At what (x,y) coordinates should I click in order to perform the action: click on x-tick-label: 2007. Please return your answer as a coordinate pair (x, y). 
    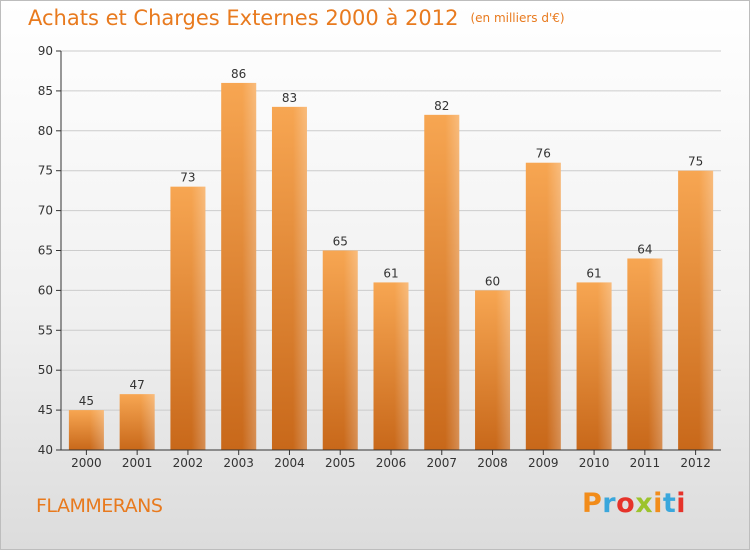
    Looking at the image, I should click on (441, 463).